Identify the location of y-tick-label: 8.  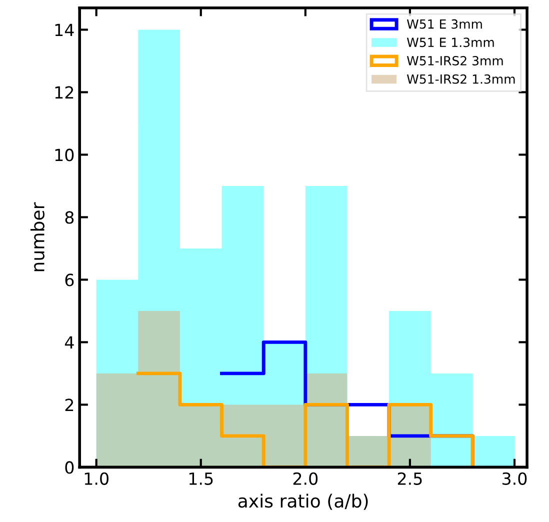
(69, 217).